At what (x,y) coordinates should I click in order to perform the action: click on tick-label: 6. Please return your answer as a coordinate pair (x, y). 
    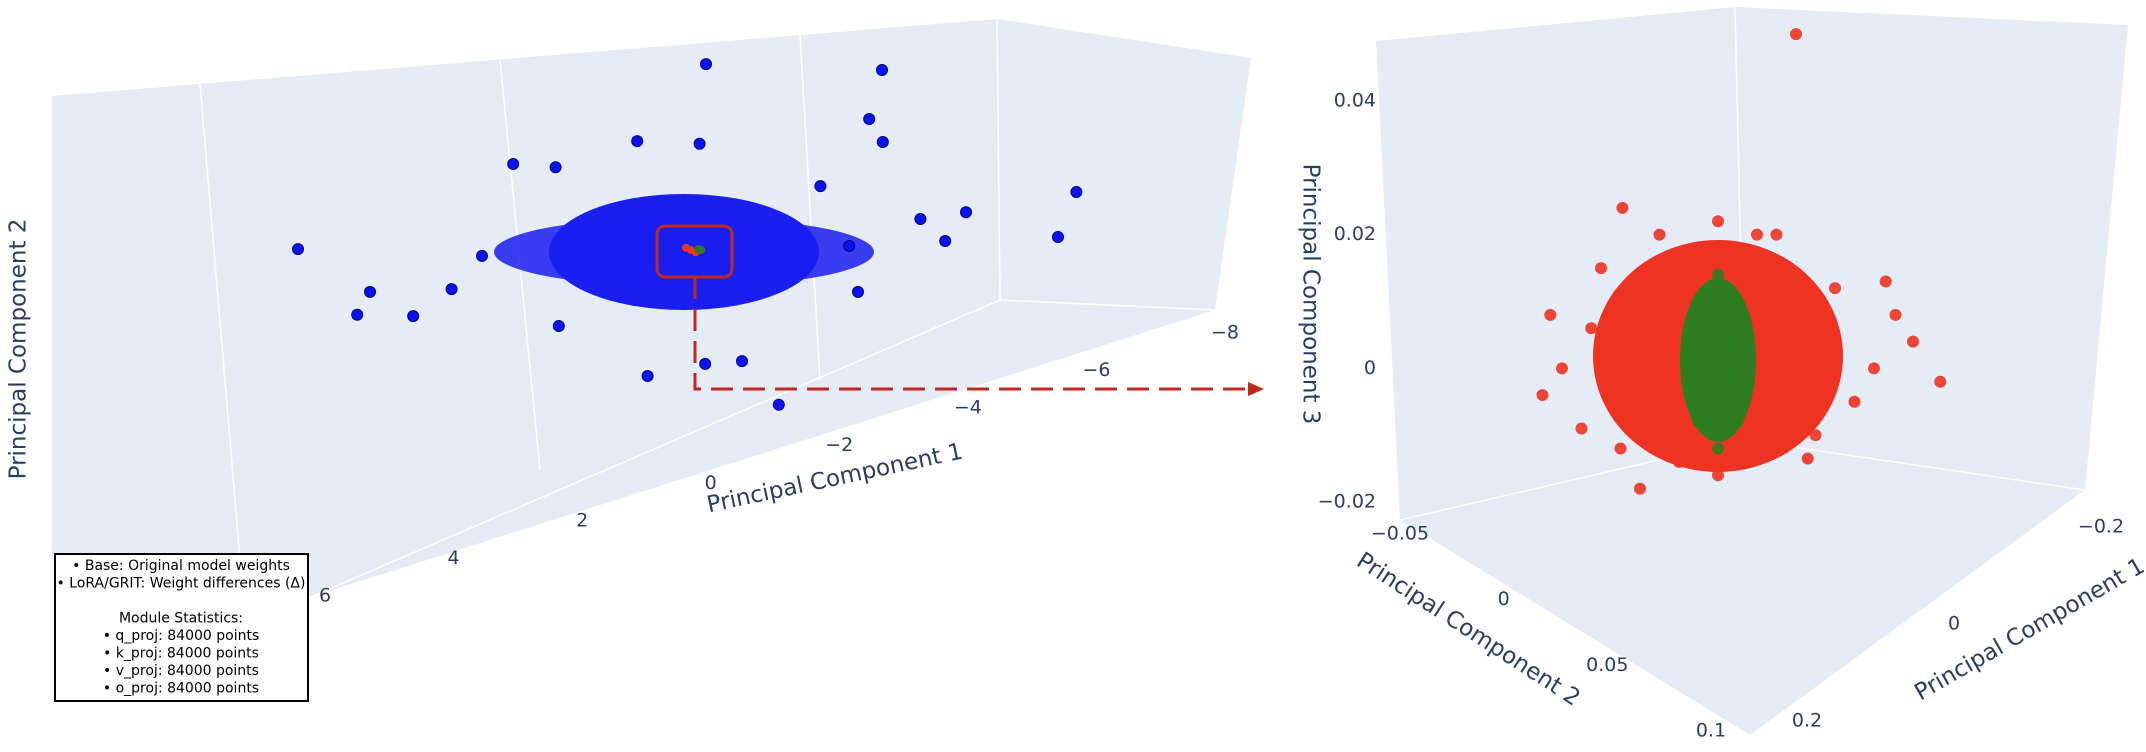
    Looking at the image, I should click on (325, 596).